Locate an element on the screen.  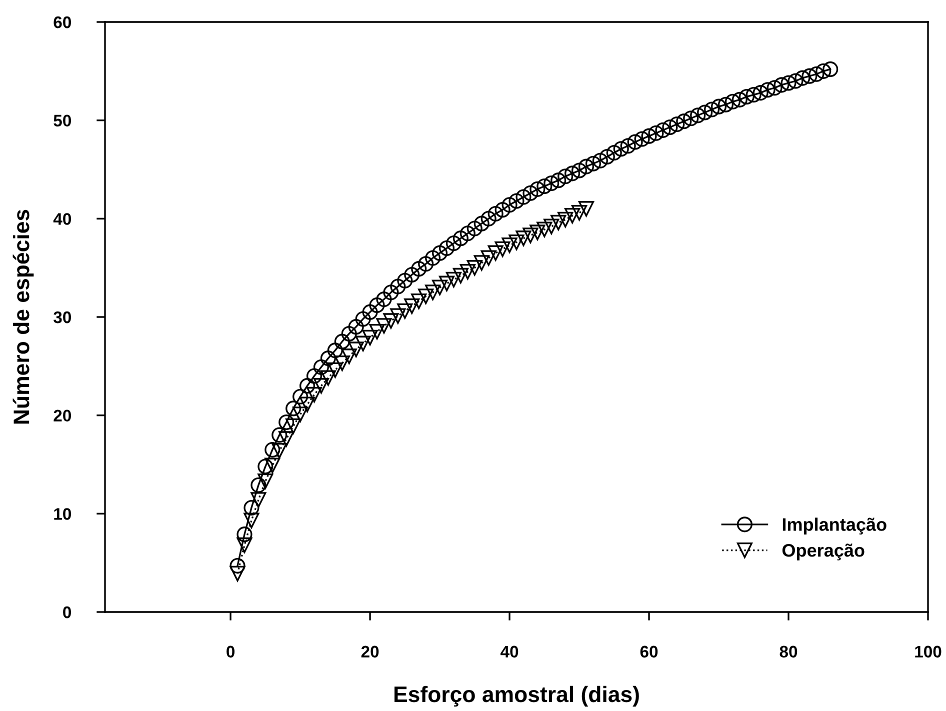
y-tick-label: 0 is located at coordinates (67, 612).